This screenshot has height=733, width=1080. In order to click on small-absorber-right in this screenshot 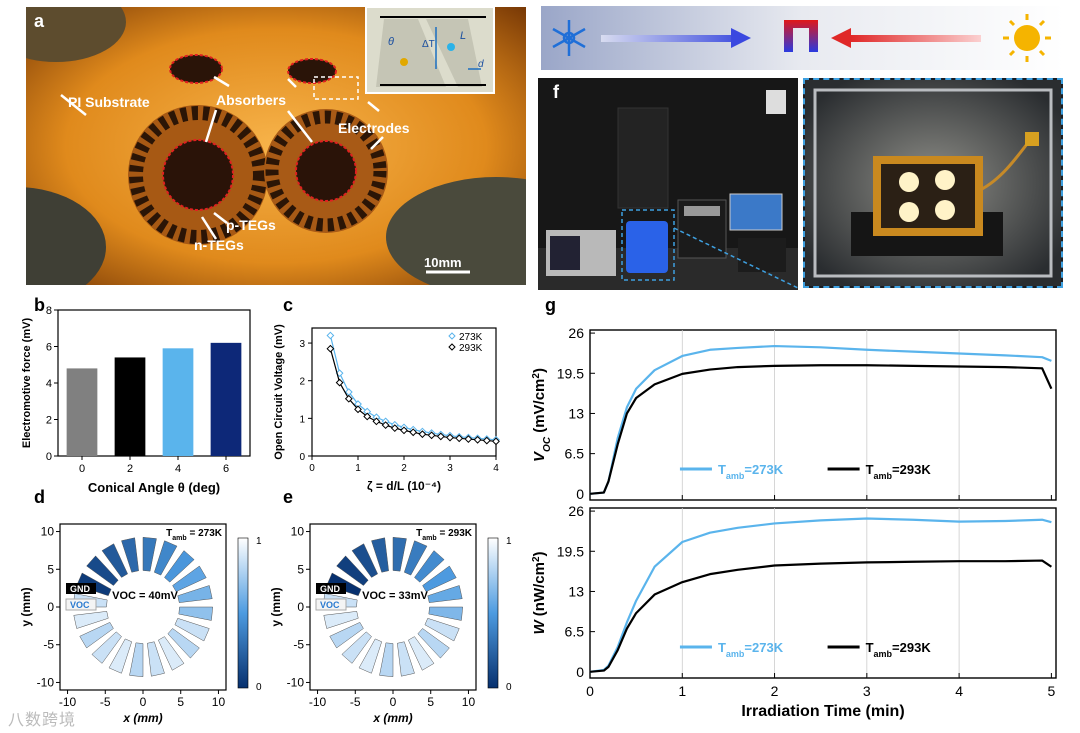, I will do `click(312, 71)`.